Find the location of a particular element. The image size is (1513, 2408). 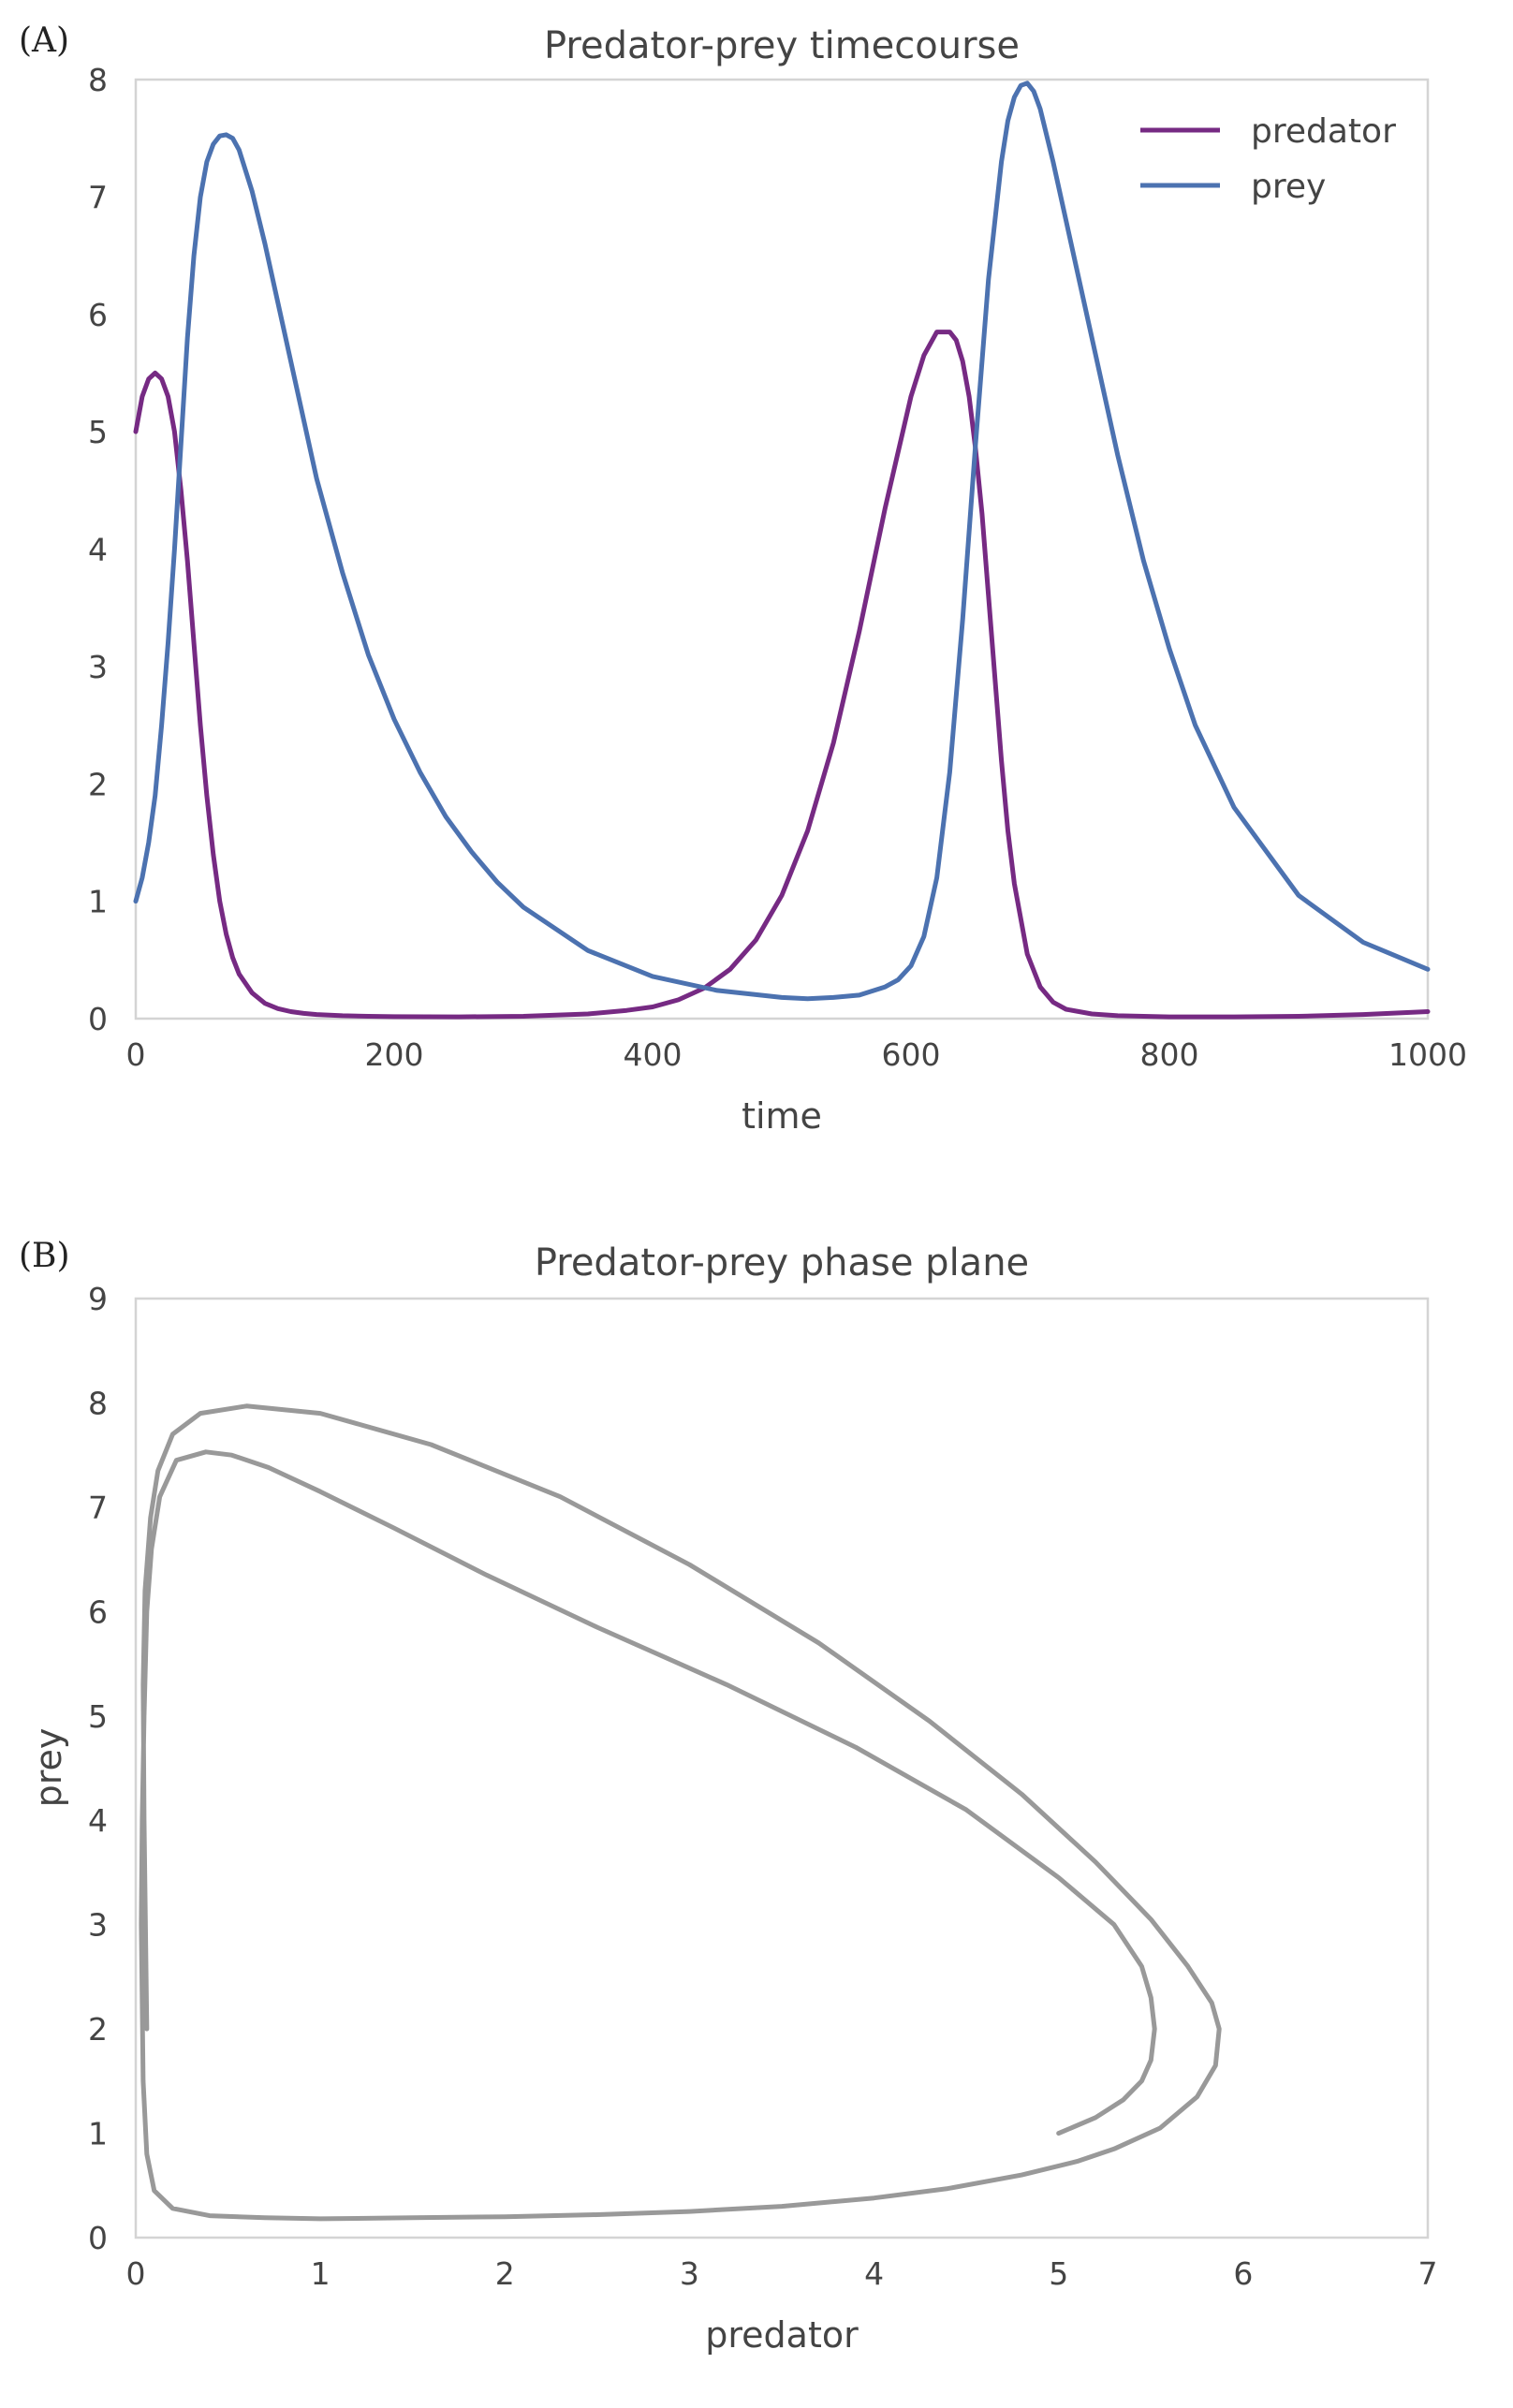

x-tick-label: 600 is located at coordinates (911, 1054).